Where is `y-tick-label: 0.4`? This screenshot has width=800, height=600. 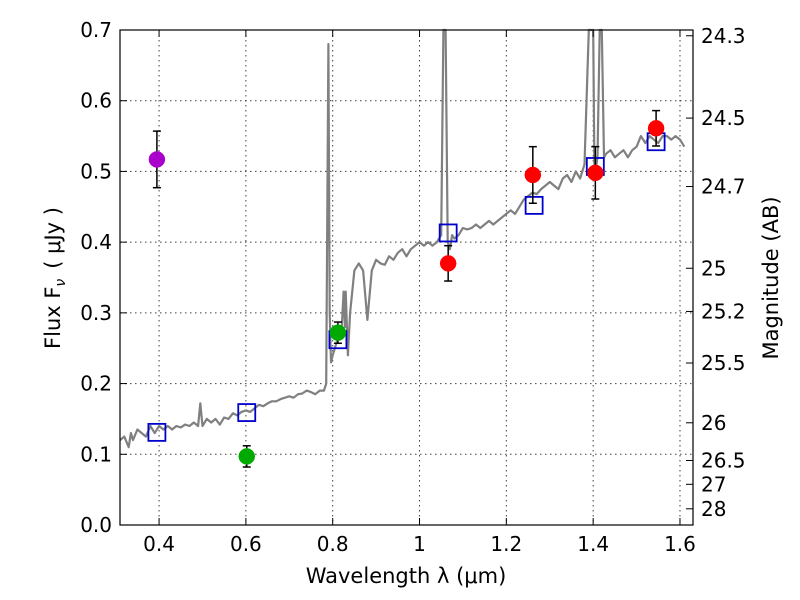 y-tick-label: 0.4 is located at coordinates (96, 242).